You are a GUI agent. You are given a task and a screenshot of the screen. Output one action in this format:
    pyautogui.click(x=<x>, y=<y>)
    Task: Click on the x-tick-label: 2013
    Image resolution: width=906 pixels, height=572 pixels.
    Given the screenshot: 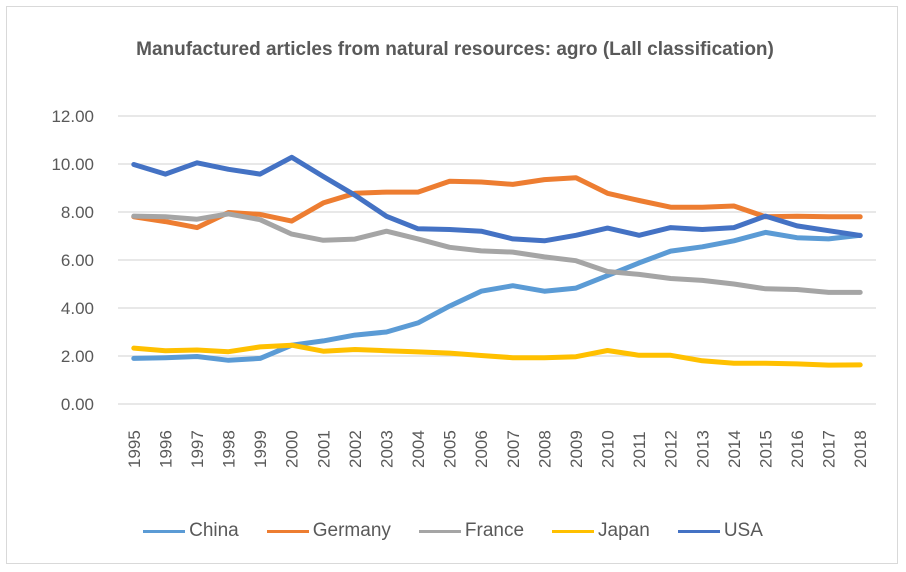 What is the action you would take?
    pyautogui.click(x=702, y=449)
    